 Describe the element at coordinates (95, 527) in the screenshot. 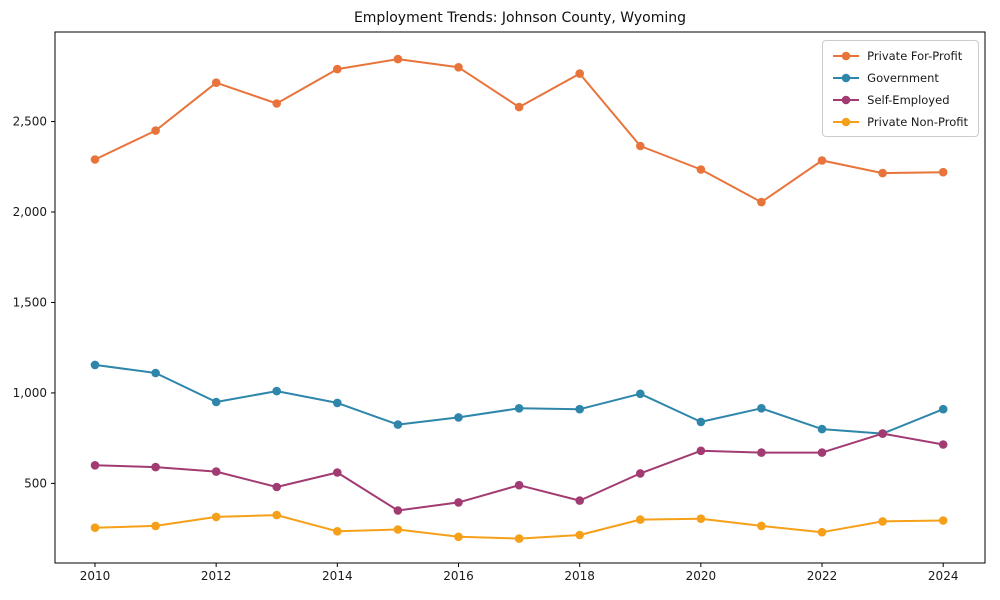

I see `data-point-private-non-profit-2010` at that location.